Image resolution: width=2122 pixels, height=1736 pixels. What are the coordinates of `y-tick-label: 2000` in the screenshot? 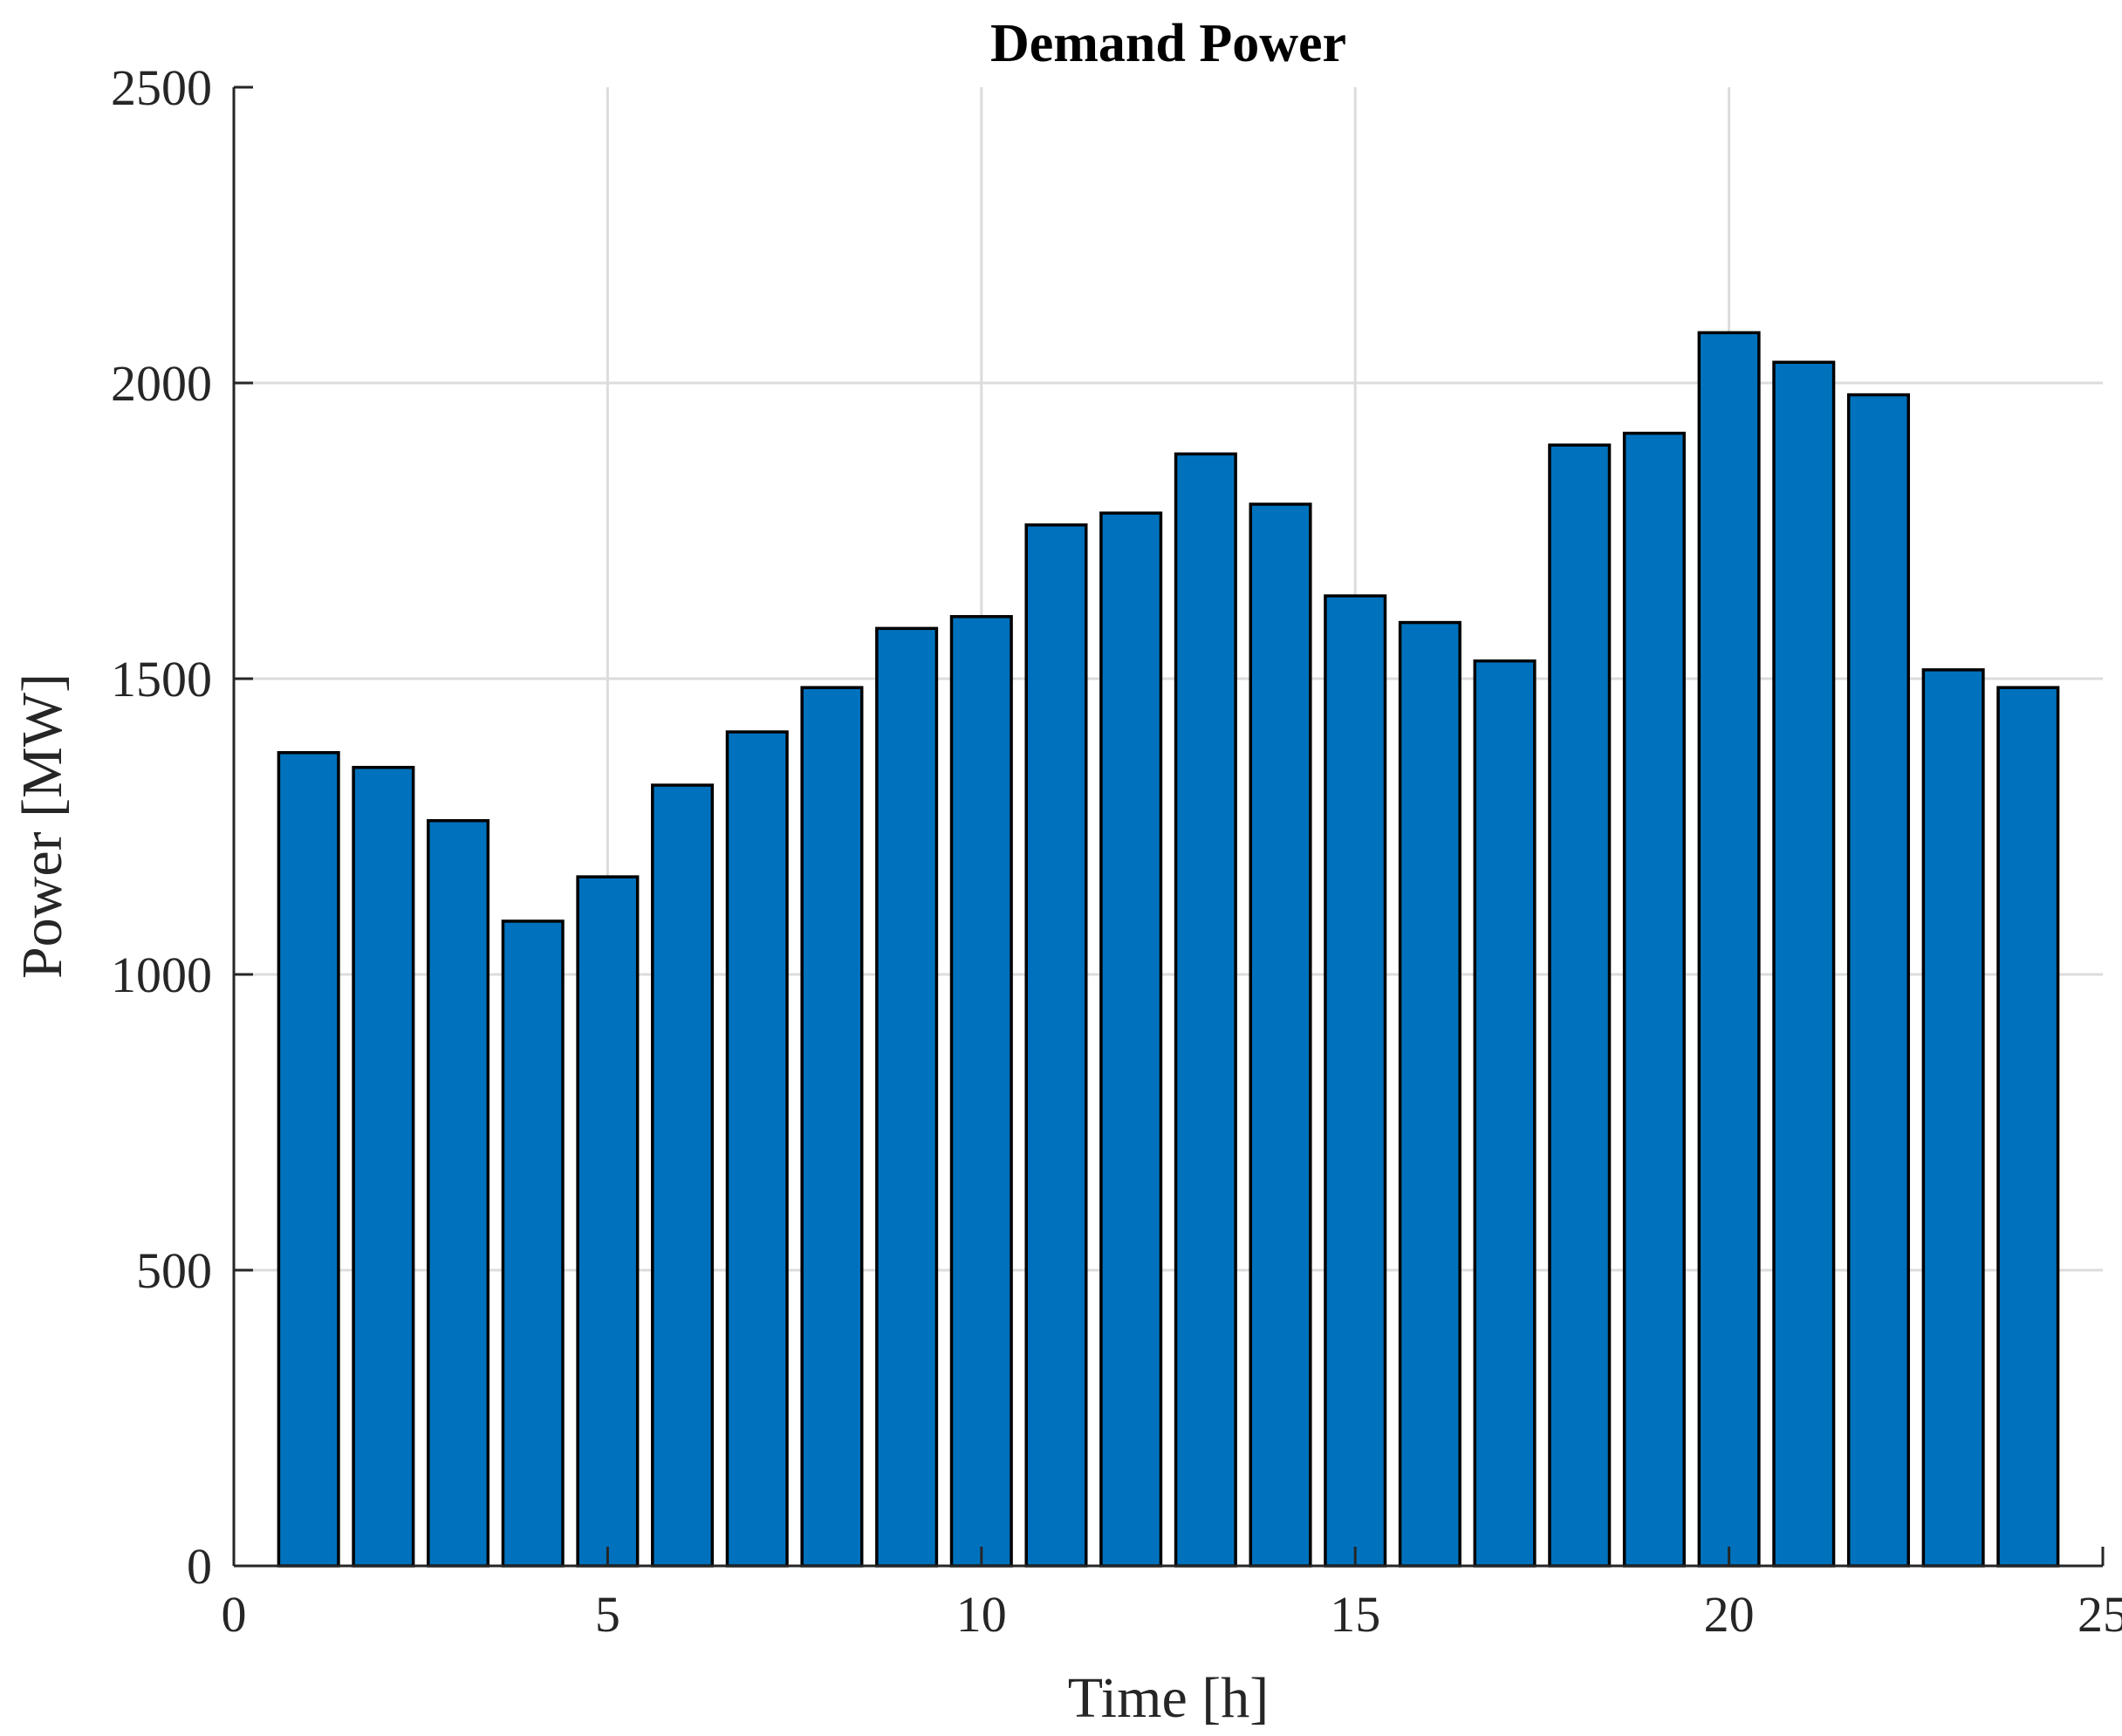 It's located at (161, 383).